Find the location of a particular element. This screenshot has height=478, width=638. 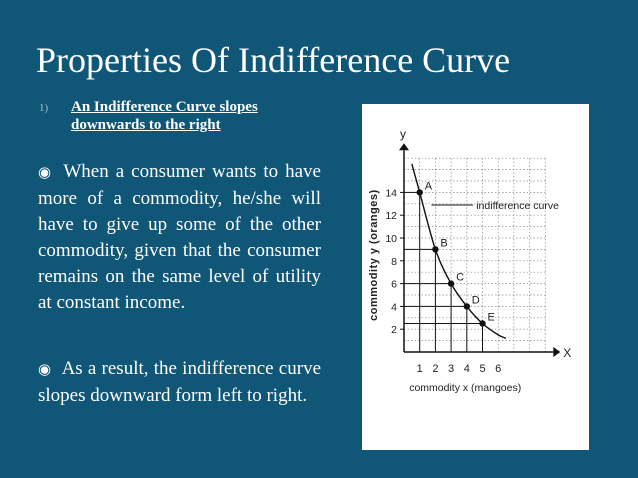

subheading-number: 1) is located at coordinates (44, 108).